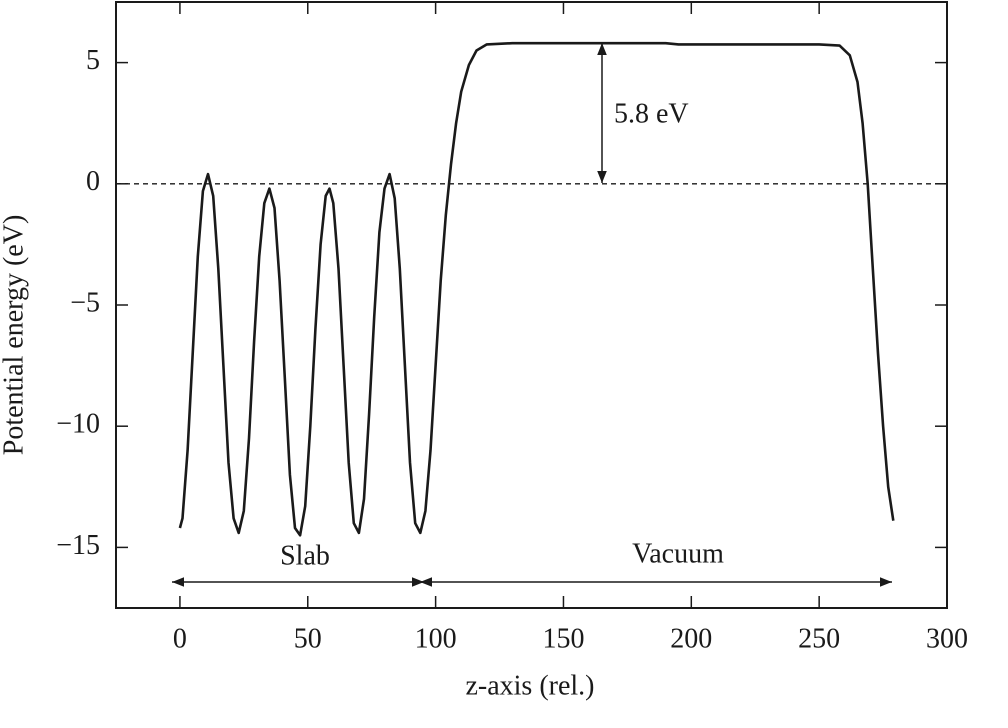 The width and height of the screenshot is (1008, 728). I want to click on y-tick-label: 0, so click(93, 181).